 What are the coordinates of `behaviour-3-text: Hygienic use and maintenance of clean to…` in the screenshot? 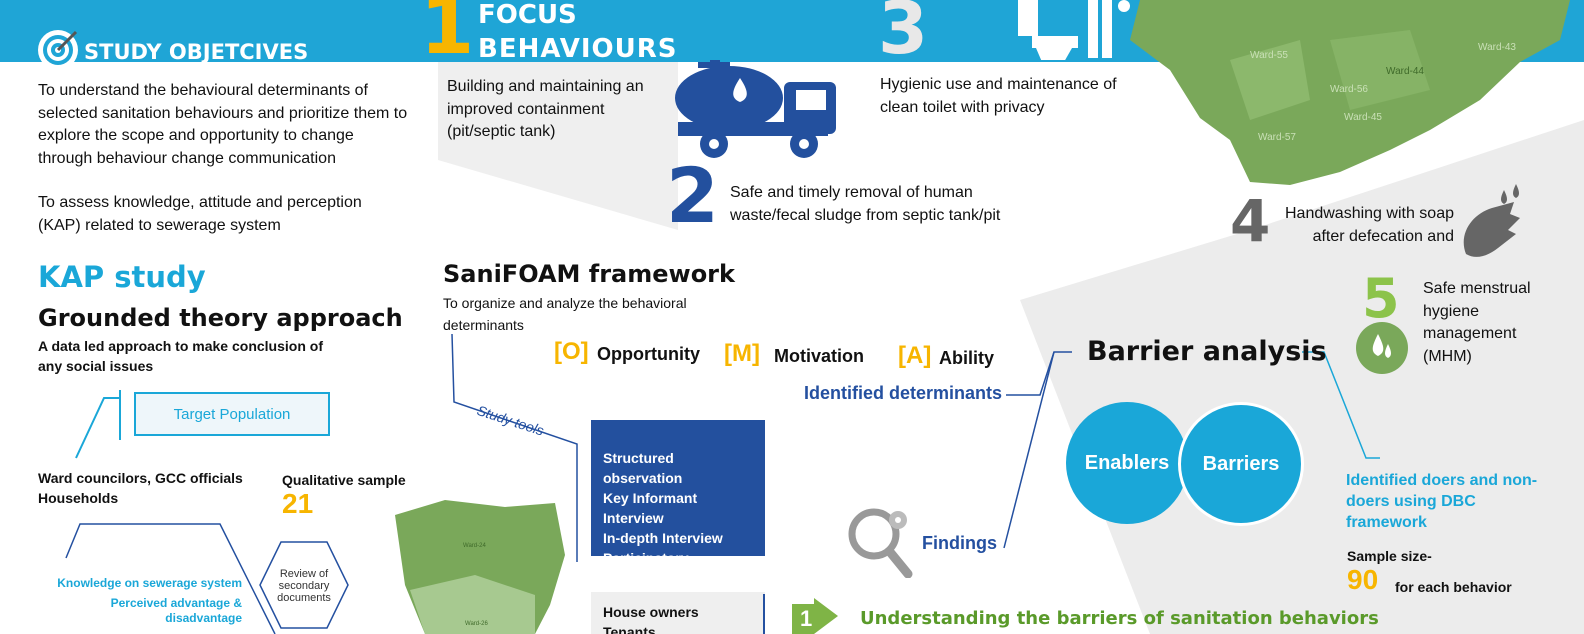 It's located at (998, 96).